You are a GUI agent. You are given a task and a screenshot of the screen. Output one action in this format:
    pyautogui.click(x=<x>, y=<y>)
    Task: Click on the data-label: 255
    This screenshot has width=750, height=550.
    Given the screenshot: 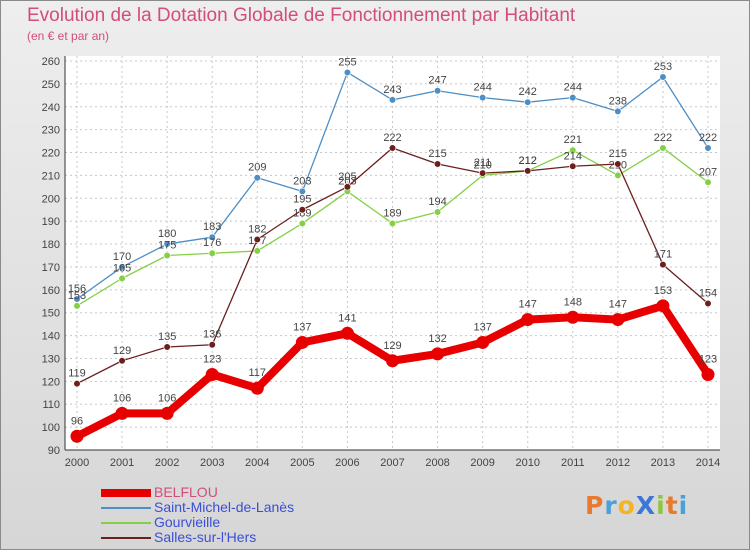 What is the action you would take?
    pyautogui.click(x=347, y=62)
    